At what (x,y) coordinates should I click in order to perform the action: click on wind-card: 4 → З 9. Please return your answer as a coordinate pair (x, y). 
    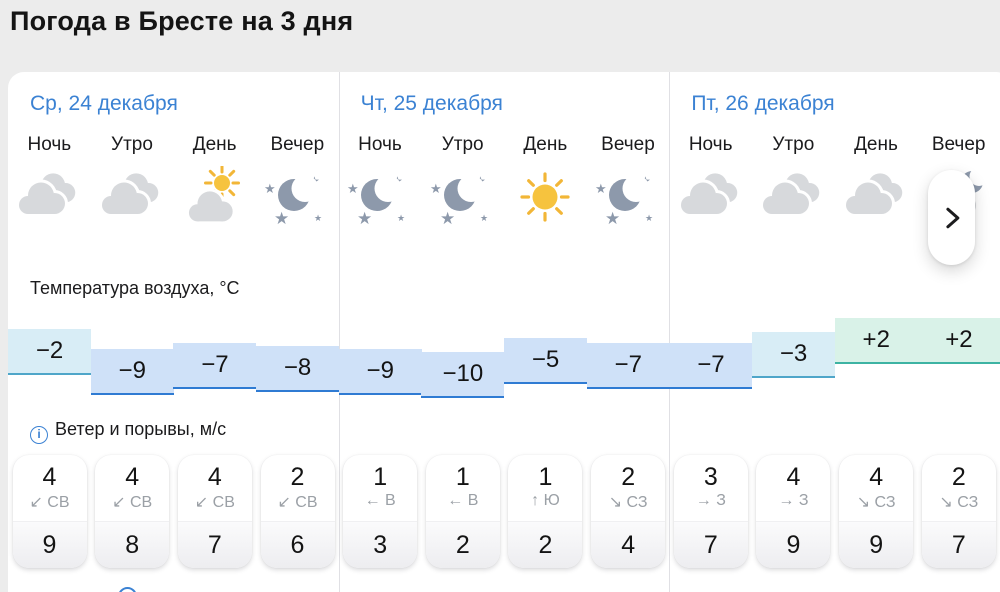
    Looking at the image, I should click on (793, 511).